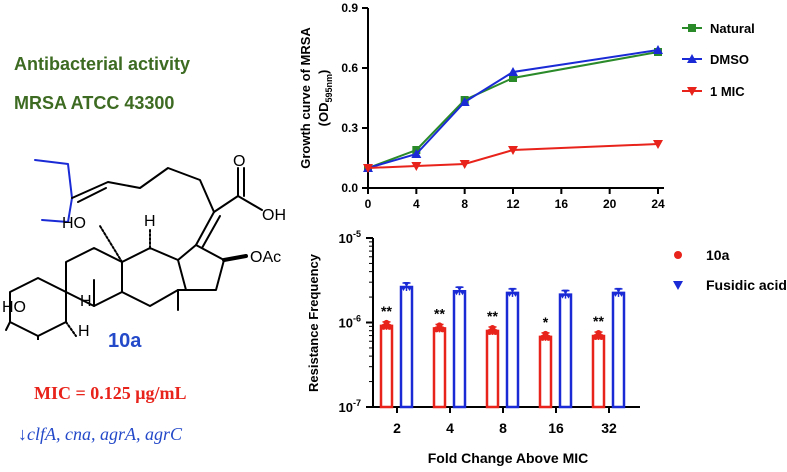 The height and width of the screenshot is (472, 787). Describe the element at coordinates (556, 428) in the screenshot. I see `resistance-xtick-label: 16` at that location.